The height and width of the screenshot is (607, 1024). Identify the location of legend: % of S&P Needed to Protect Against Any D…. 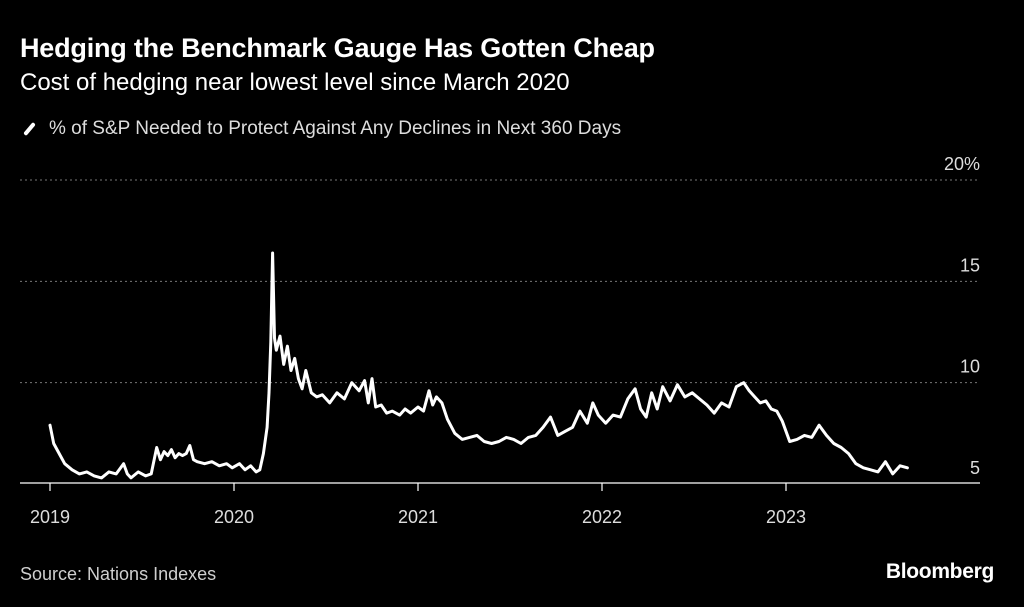
(321, 129).